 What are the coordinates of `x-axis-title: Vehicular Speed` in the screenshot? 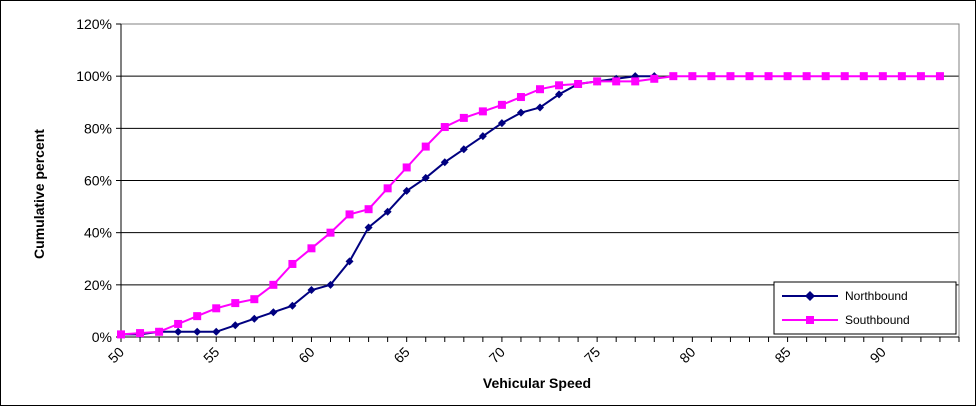 It's located at (537, 383).